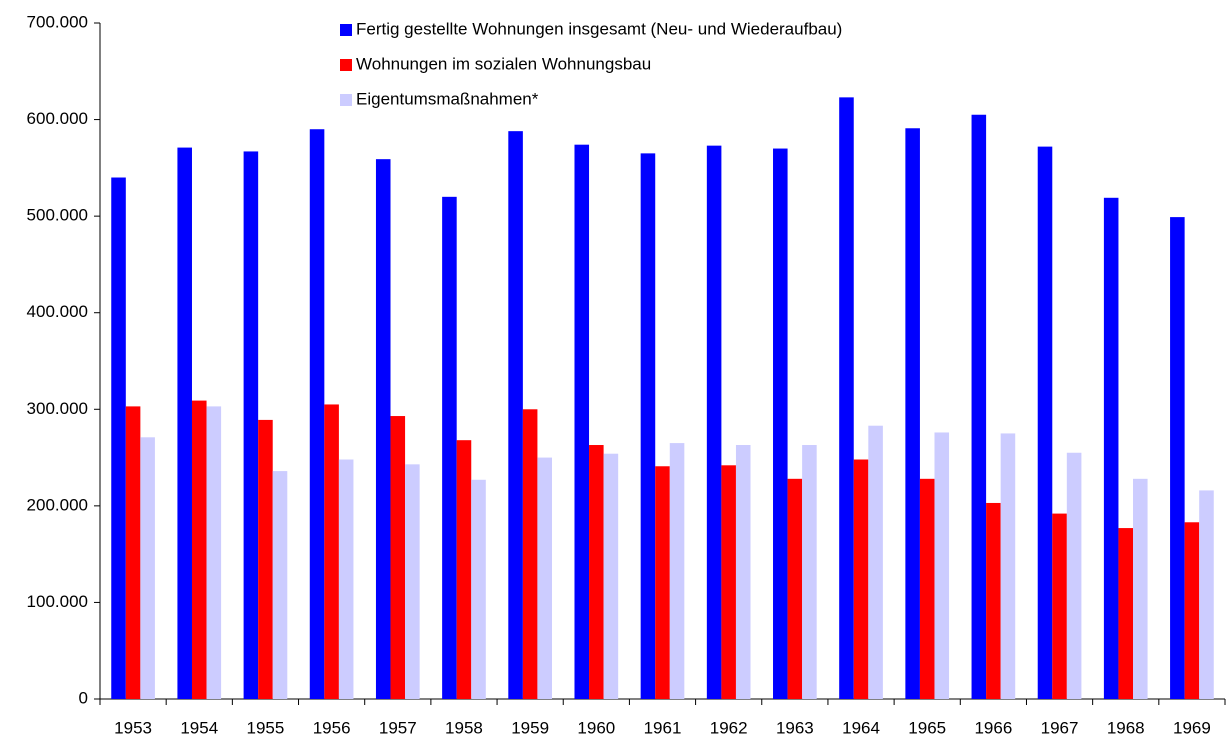  Describe the element at coordinates (83, 697) in the screenshot. I see `y-tick-label: 0` at that location.